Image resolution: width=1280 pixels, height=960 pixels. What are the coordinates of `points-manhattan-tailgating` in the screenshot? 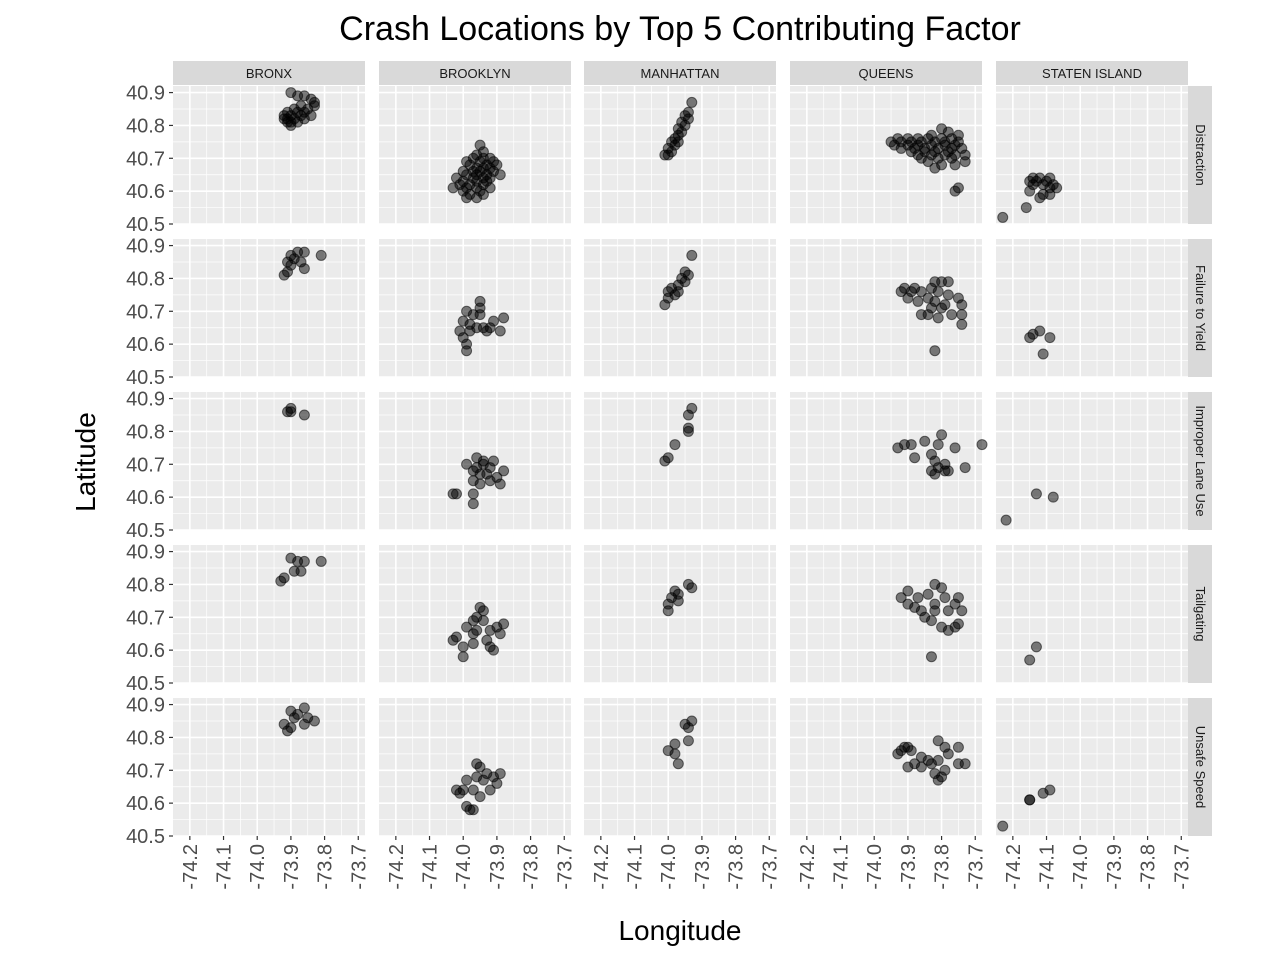 It's located at (680, 597).